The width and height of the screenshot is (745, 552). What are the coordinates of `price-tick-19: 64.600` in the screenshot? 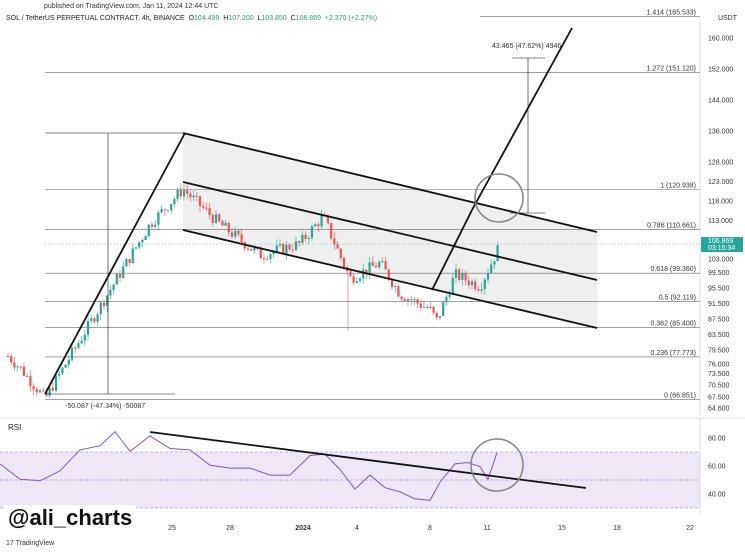 It's located at (719, 409).